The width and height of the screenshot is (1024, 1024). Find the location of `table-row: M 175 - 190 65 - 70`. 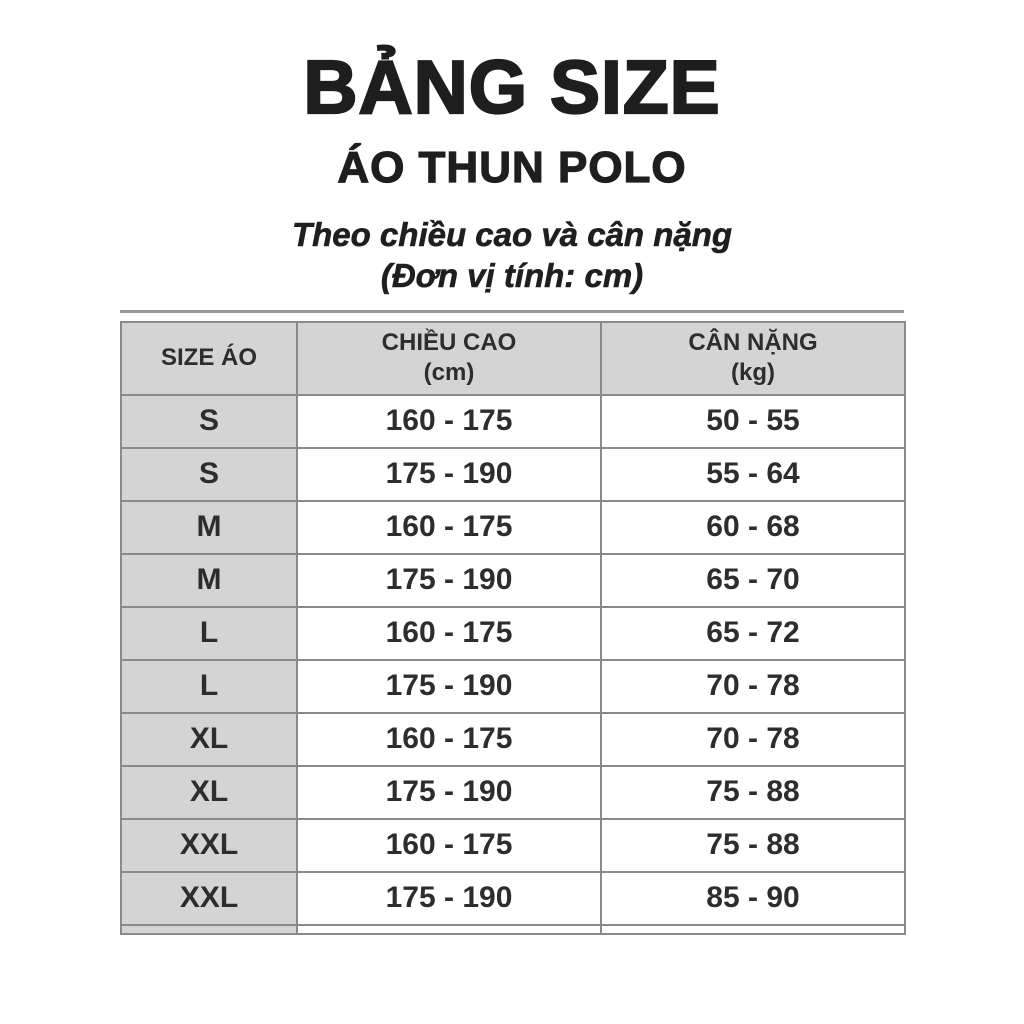

table-row: M 175 - 190 65 - 70 is located at coordinates (513, 580).